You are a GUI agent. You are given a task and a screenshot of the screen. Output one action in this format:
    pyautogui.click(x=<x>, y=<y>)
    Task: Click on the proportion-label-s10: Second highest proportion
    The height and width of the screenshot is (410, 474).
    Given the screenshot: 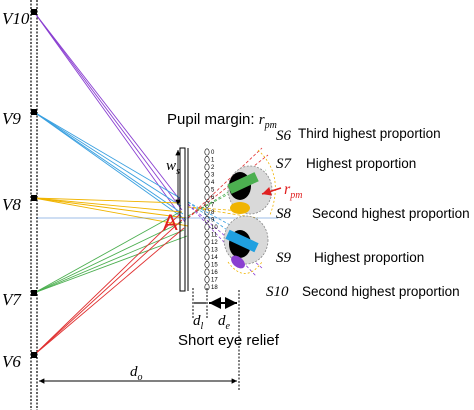 What is the action you would take?
    pyautogui.click(x=381, y=291)
    